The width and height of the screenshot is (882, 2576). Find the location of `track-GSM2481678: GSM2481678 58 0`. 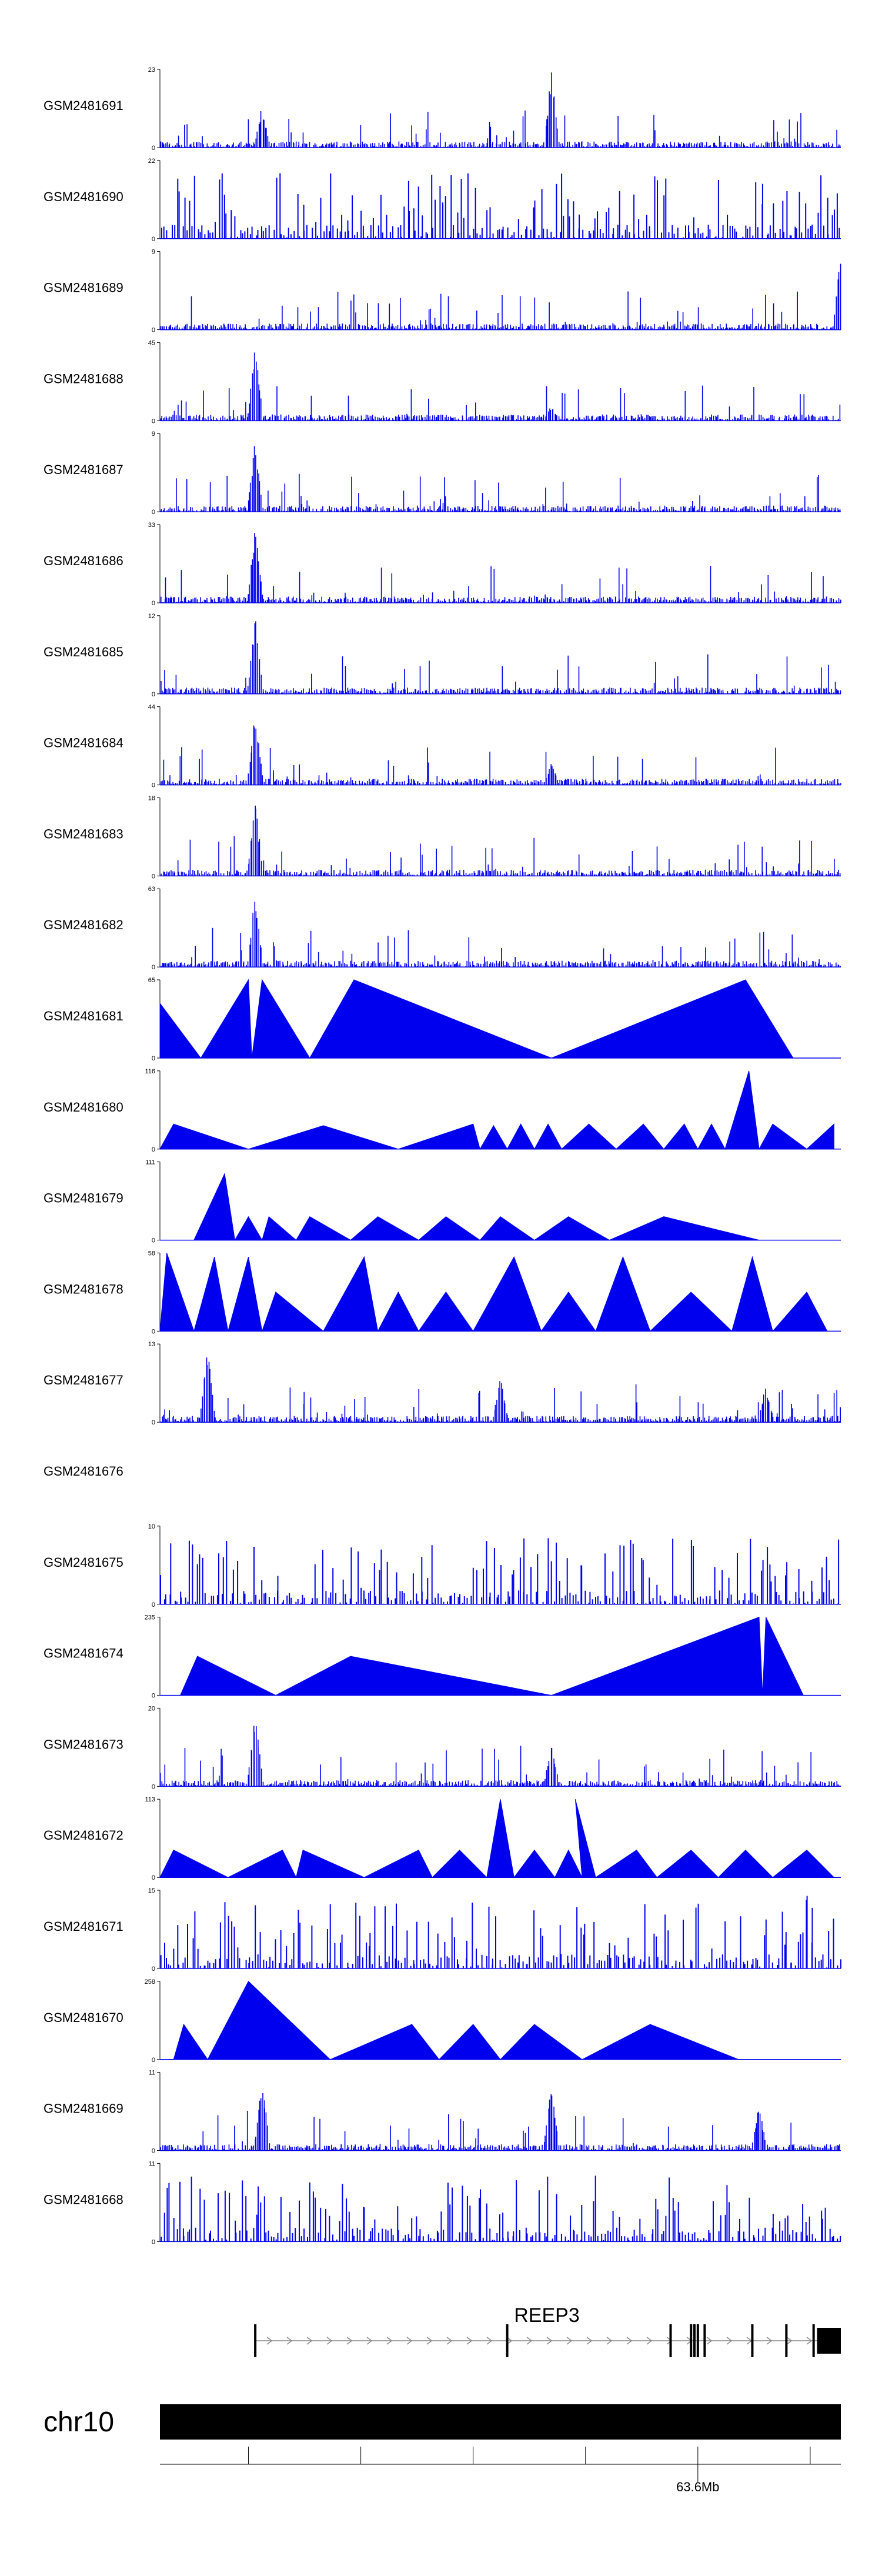

track-GSM2481678: GSM2481678 58 0 is located at coordinates (442, 1292).